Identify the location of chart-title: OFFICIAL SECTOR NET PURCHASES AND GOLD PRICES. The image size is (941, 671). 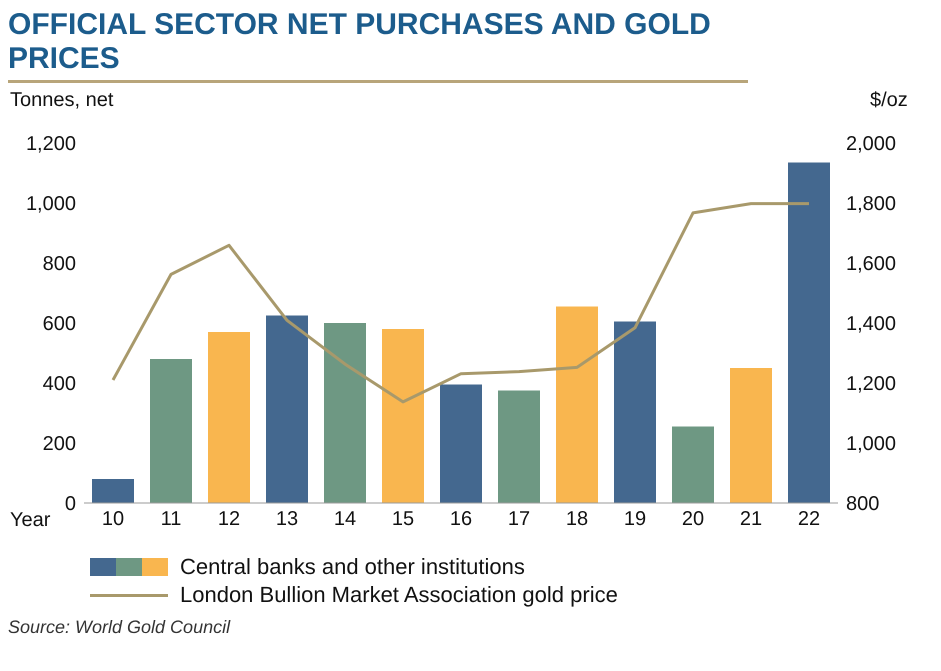
(378, 45).